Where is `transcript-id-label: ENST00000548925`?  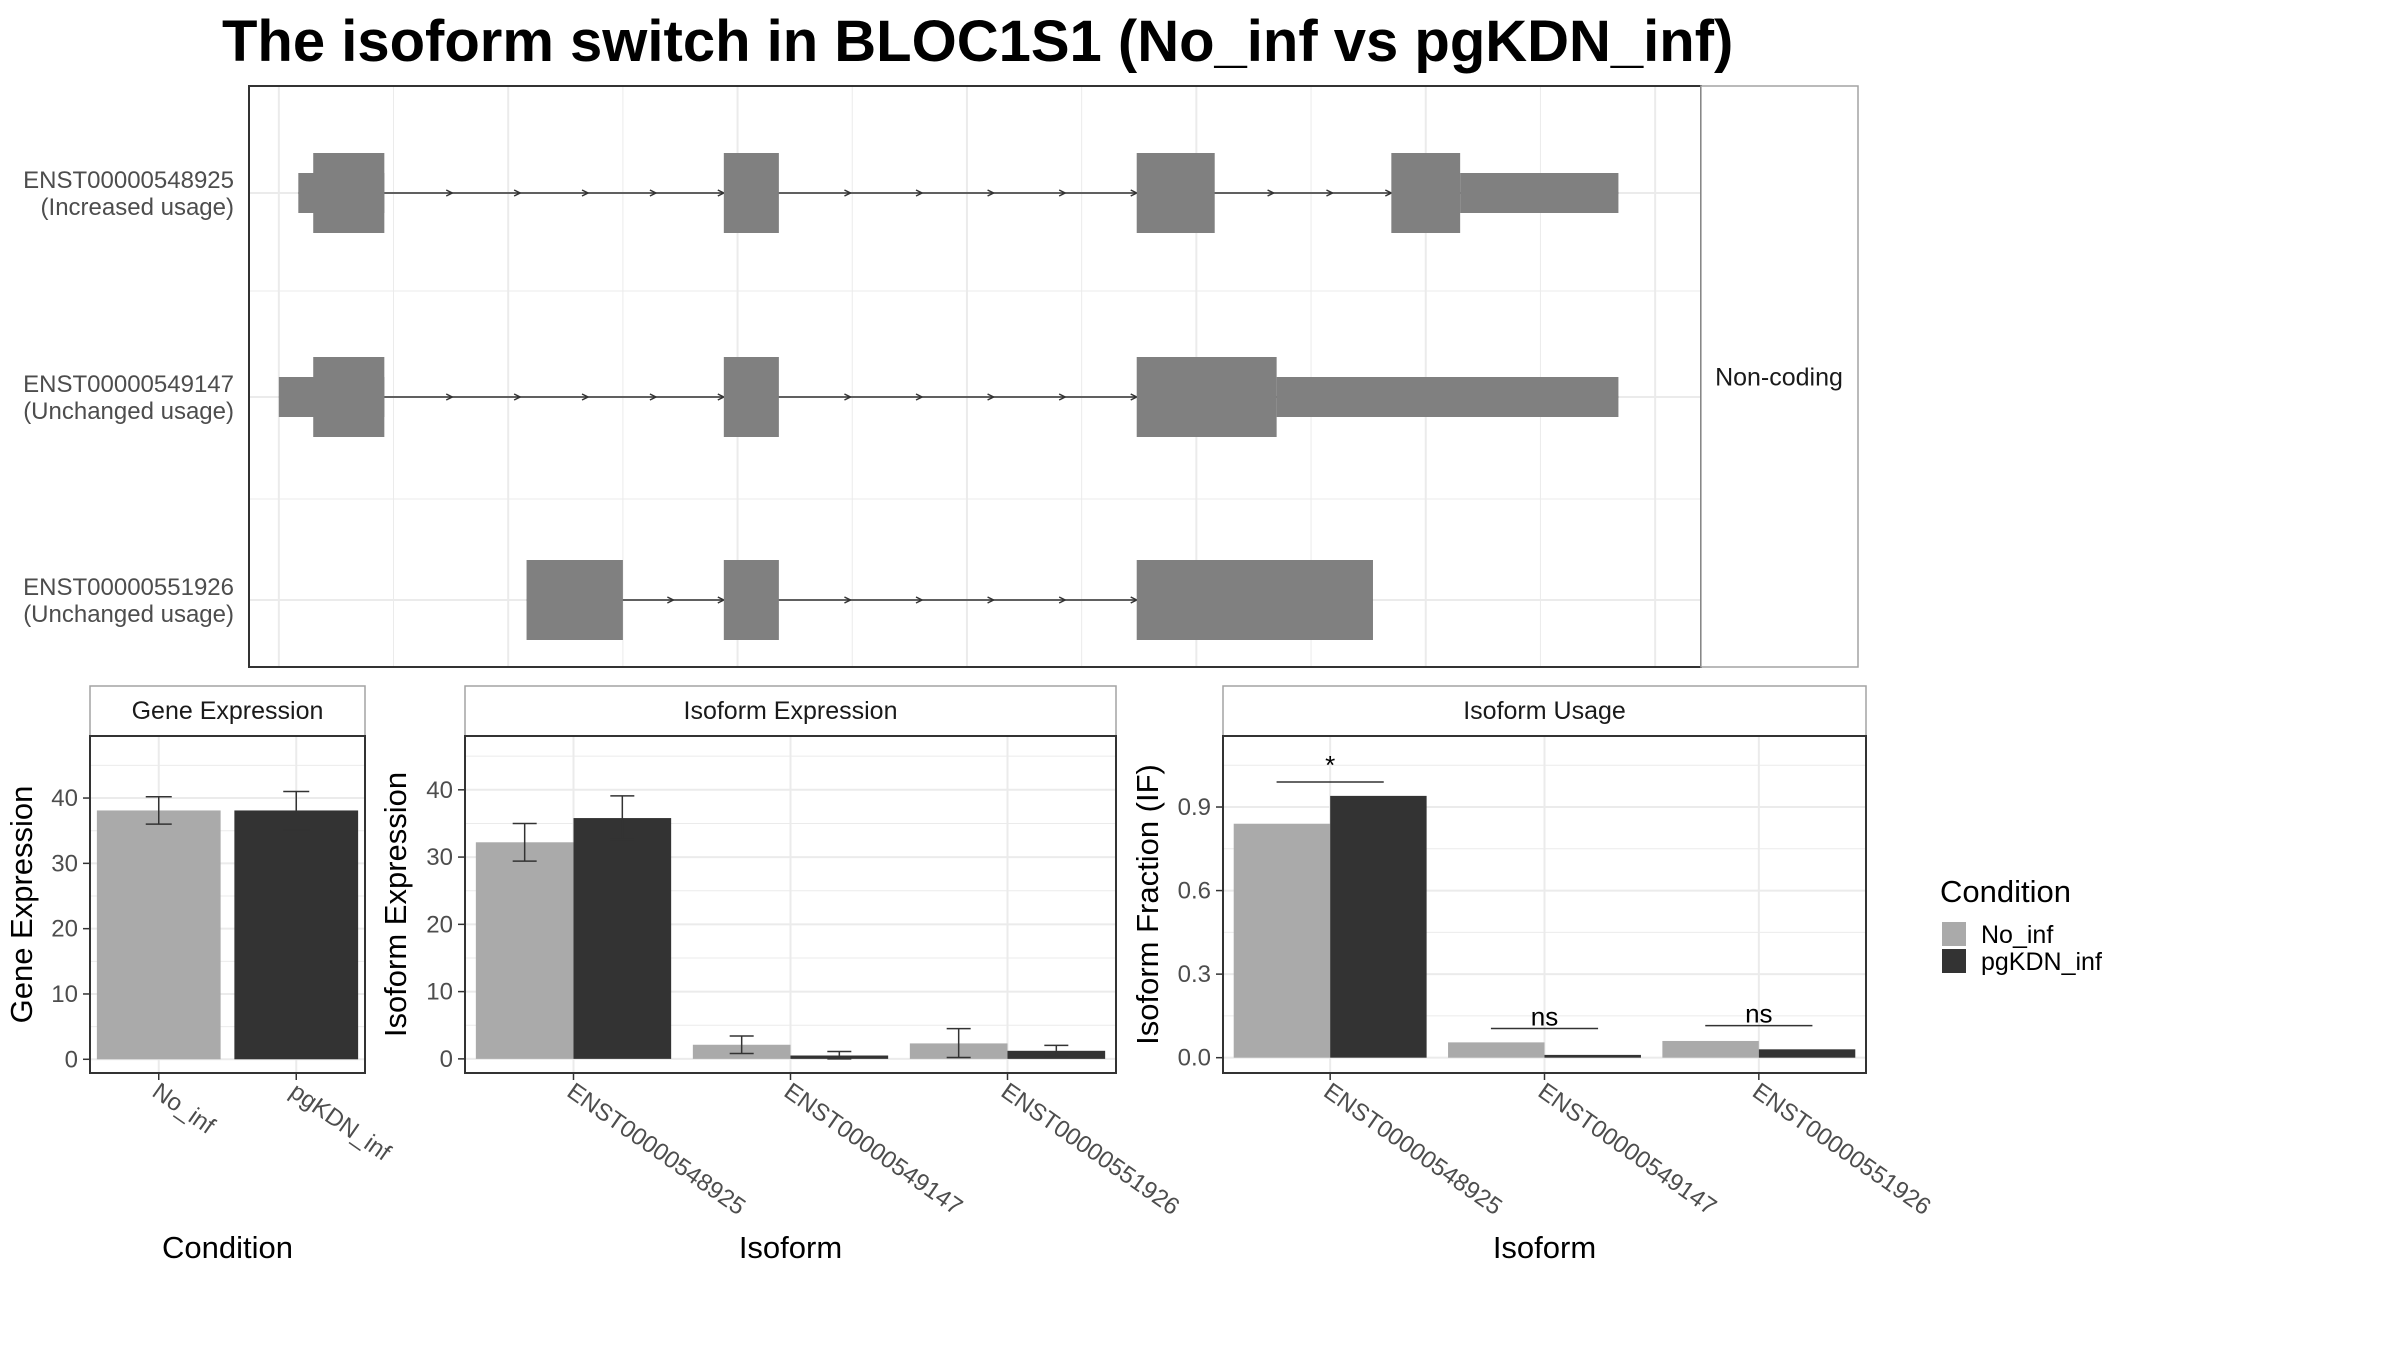 transcript-id-label: ENST00000548925 is located at coordinates (128, 180).